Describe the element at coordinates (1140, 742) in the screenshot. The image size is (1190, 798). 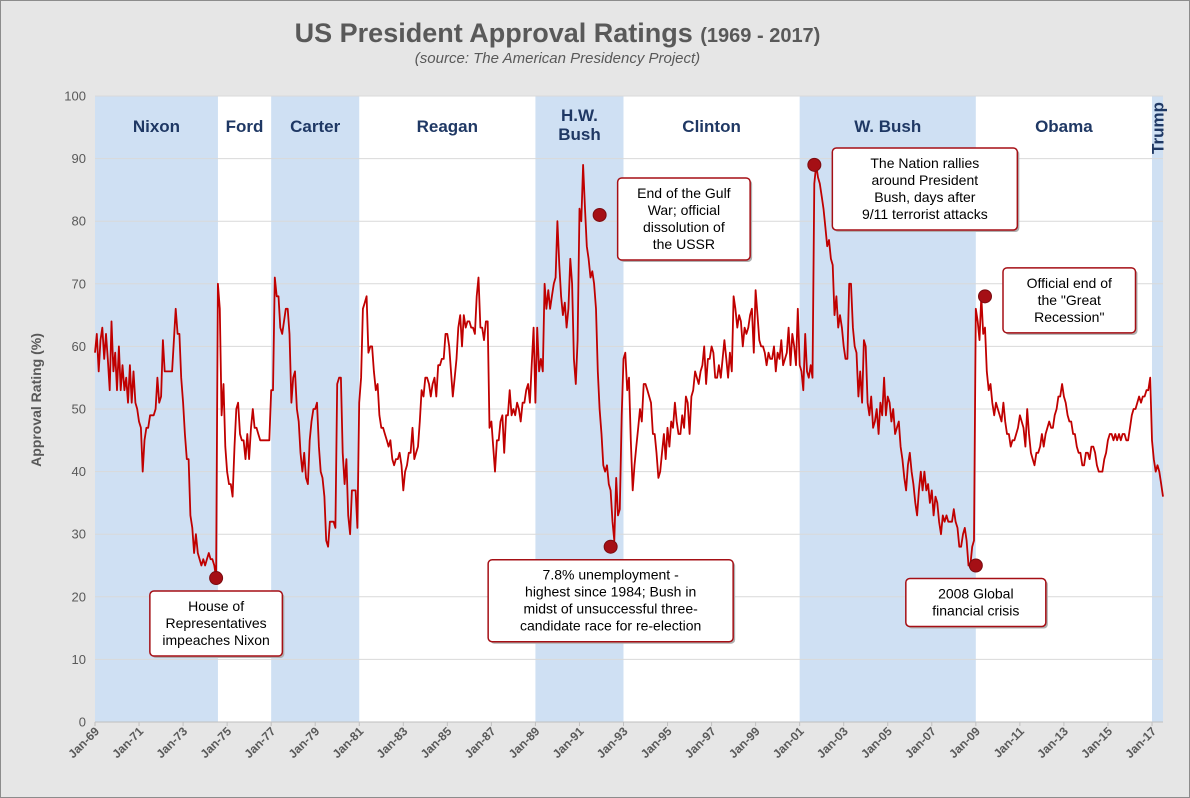
I see `x-tick-label: Jan-17` at that location.